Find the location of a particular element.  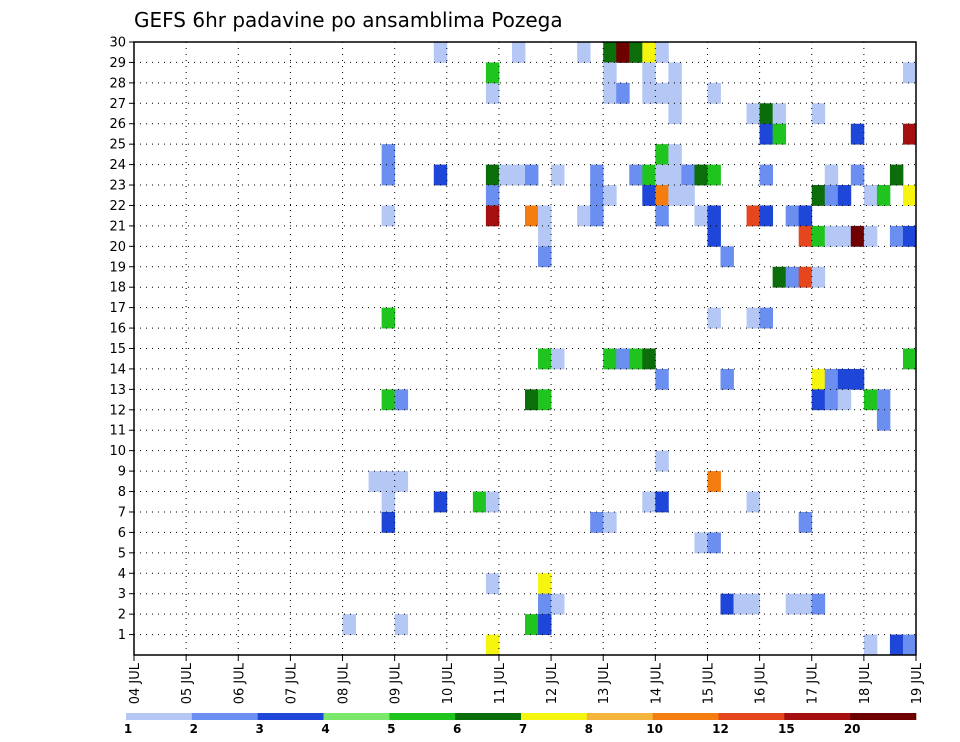

legend-label: 7 is located at coordinates (523, 729).